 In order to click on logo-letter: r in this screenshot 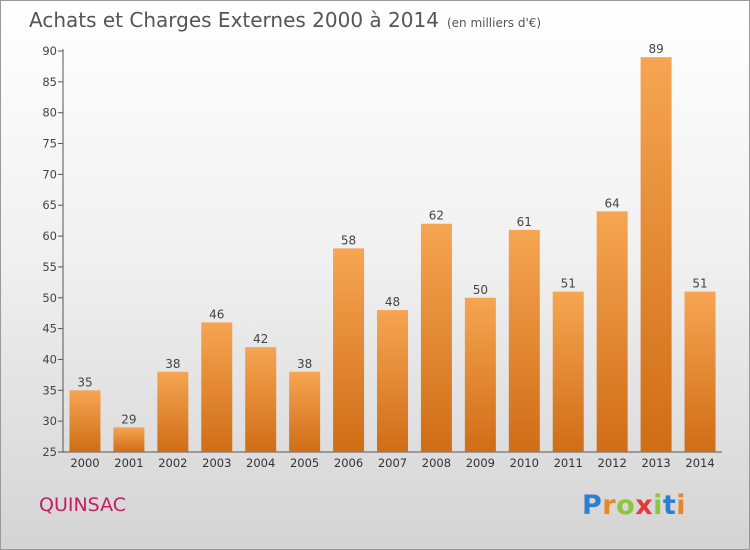, I will do `click(609, 505)`.